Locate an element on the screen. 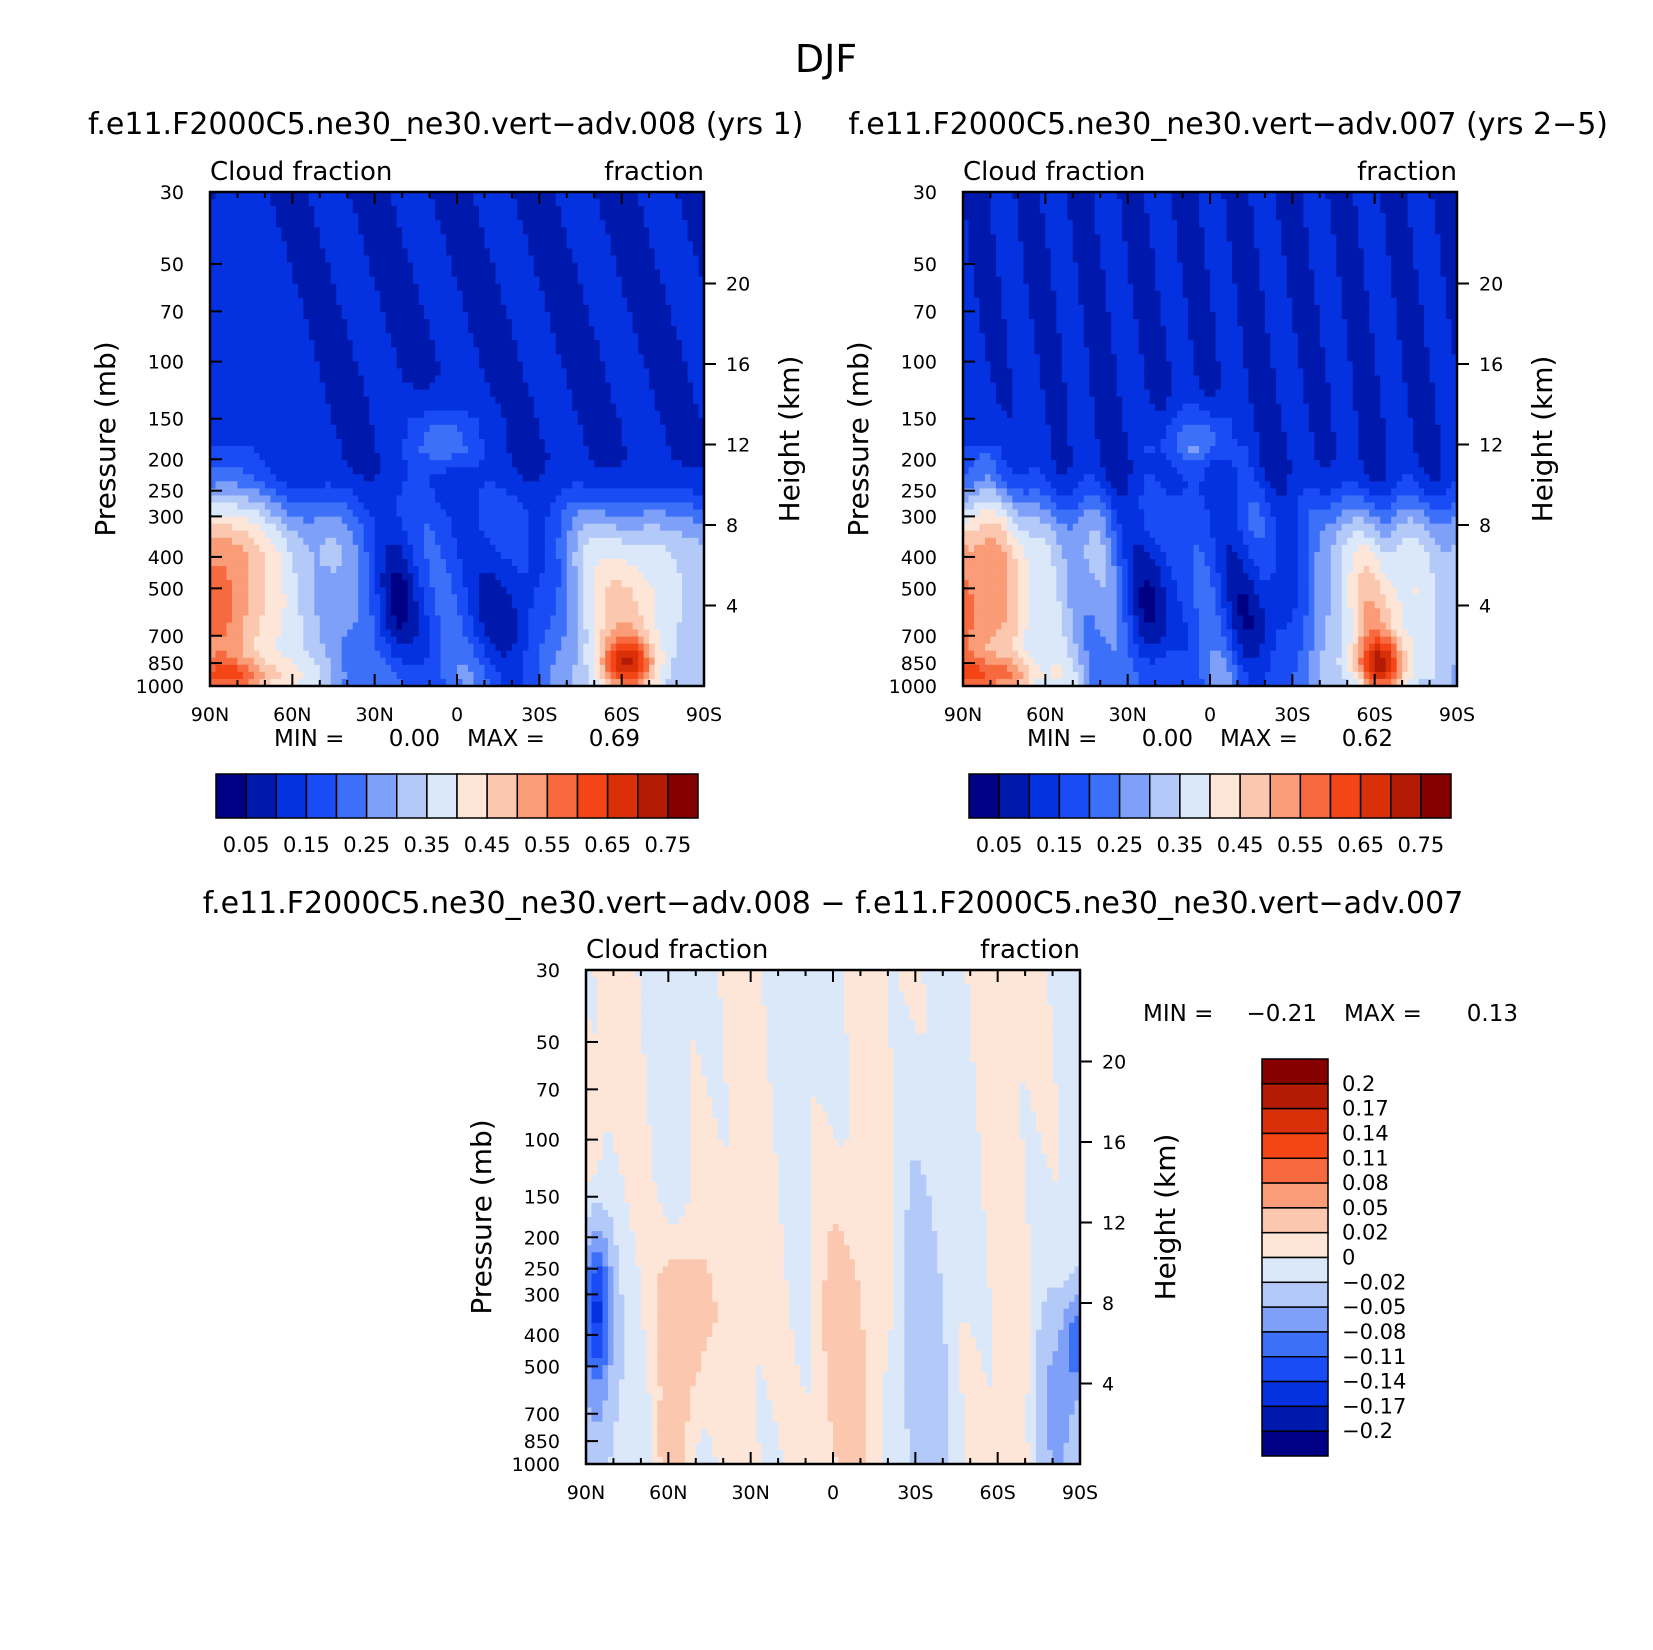 Image resolution: width=1653 pixels, height=1650 pixels. figure-title: DJF is located at coordinates (826, 59).